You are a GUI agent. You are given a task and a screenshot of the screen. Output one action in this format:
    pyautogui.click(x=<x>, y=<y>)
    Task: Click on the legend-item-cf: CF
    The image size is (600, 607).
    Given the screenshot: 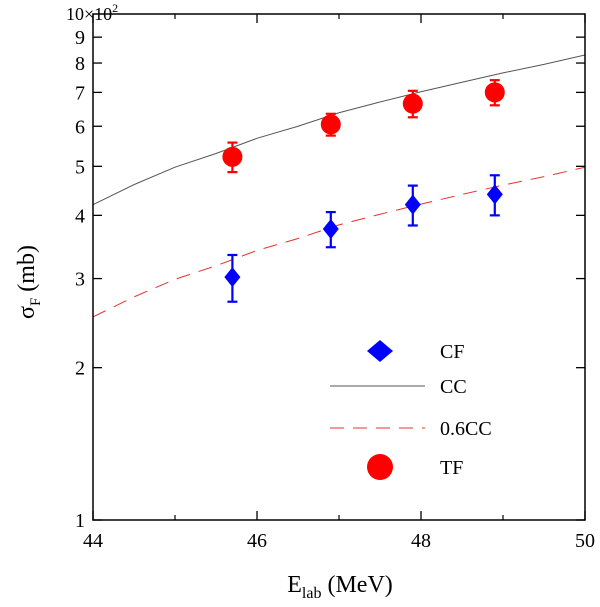 What is the action you would take?
    pyautogui.click(x=415, y=351)
    